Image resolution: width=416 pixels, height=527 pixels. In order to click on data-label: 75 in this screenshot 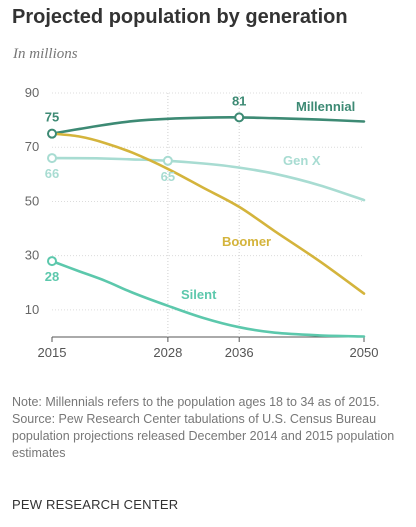, I will do `click(52, 117)`.